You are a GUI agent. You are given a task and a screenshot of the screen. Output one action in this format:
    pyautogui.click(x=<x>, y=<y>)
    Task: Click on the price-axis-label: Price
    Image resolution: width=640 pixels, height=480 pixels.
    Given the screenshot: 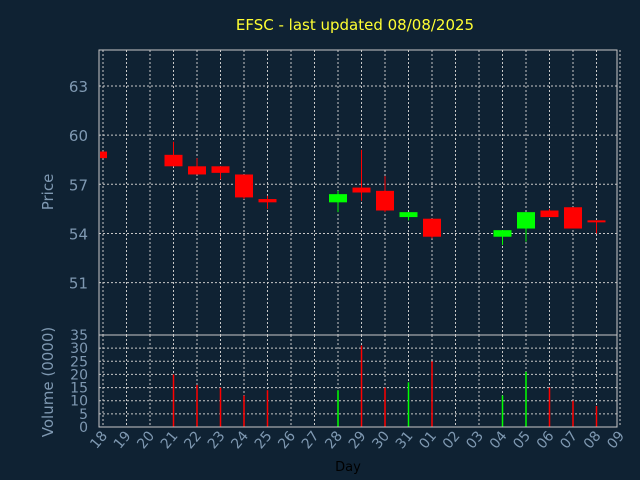 What is the action you would take?
    pyautogui.click(x=48, y=192)
    